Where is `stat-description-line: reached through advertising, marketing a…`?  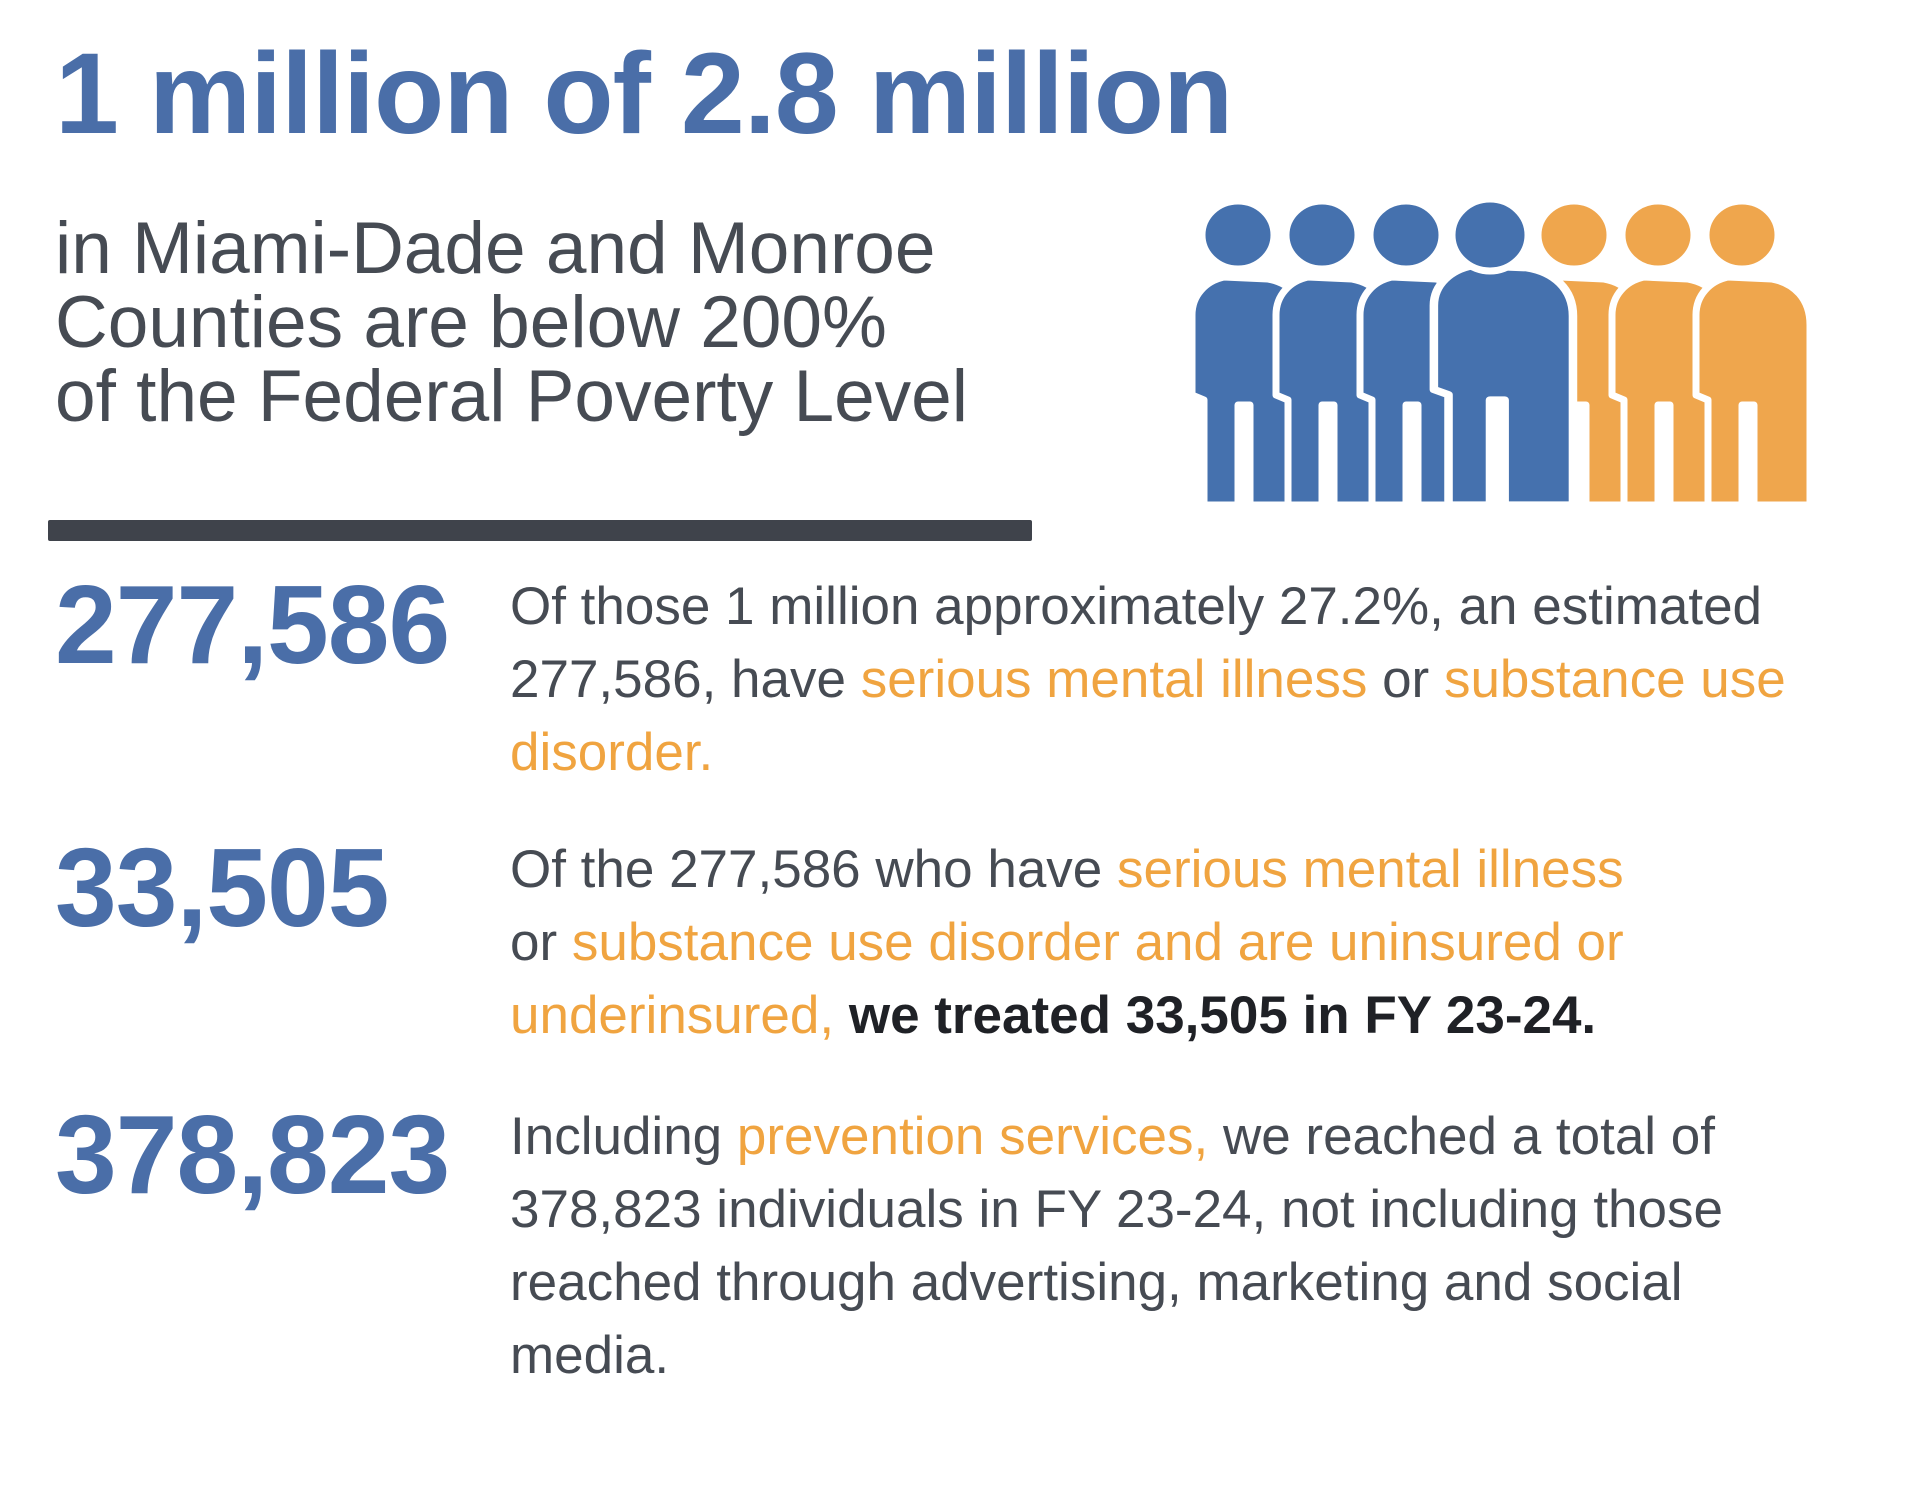
stat-description-line: reached through advertising, marketing a… is located at coordinates (1116, 1282).